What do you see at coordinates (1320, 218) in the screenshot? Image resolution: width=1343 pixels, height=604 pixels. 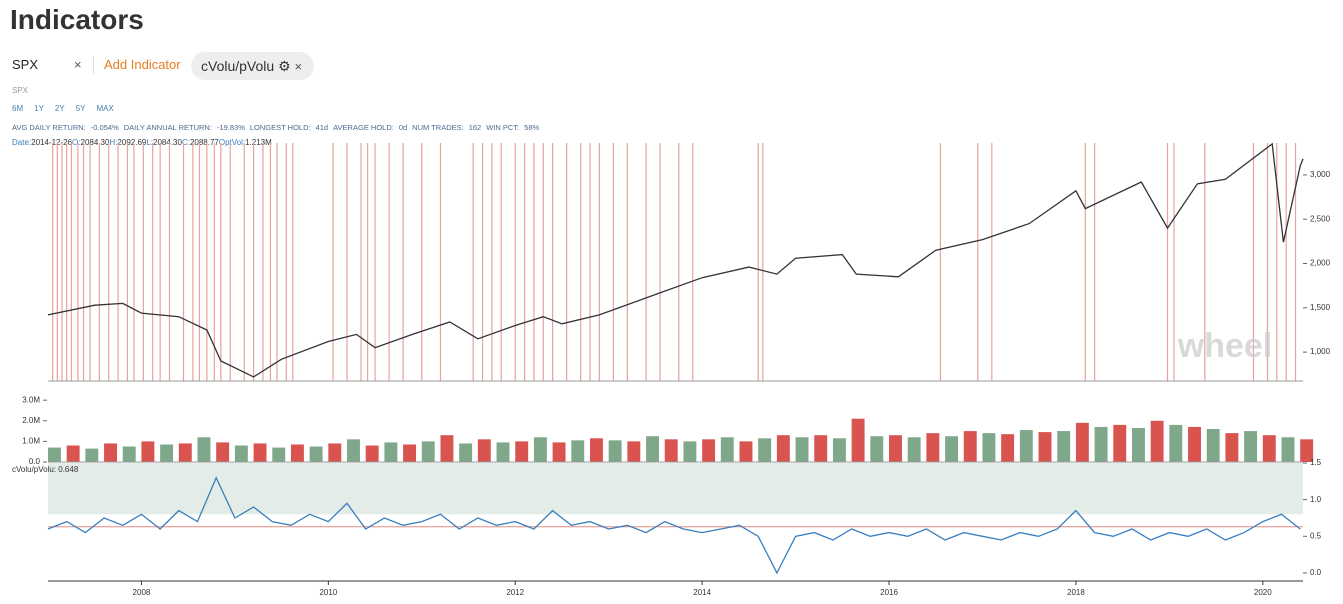 I see `y-tick-label: 2,500` at bounding box center [1320, 218].